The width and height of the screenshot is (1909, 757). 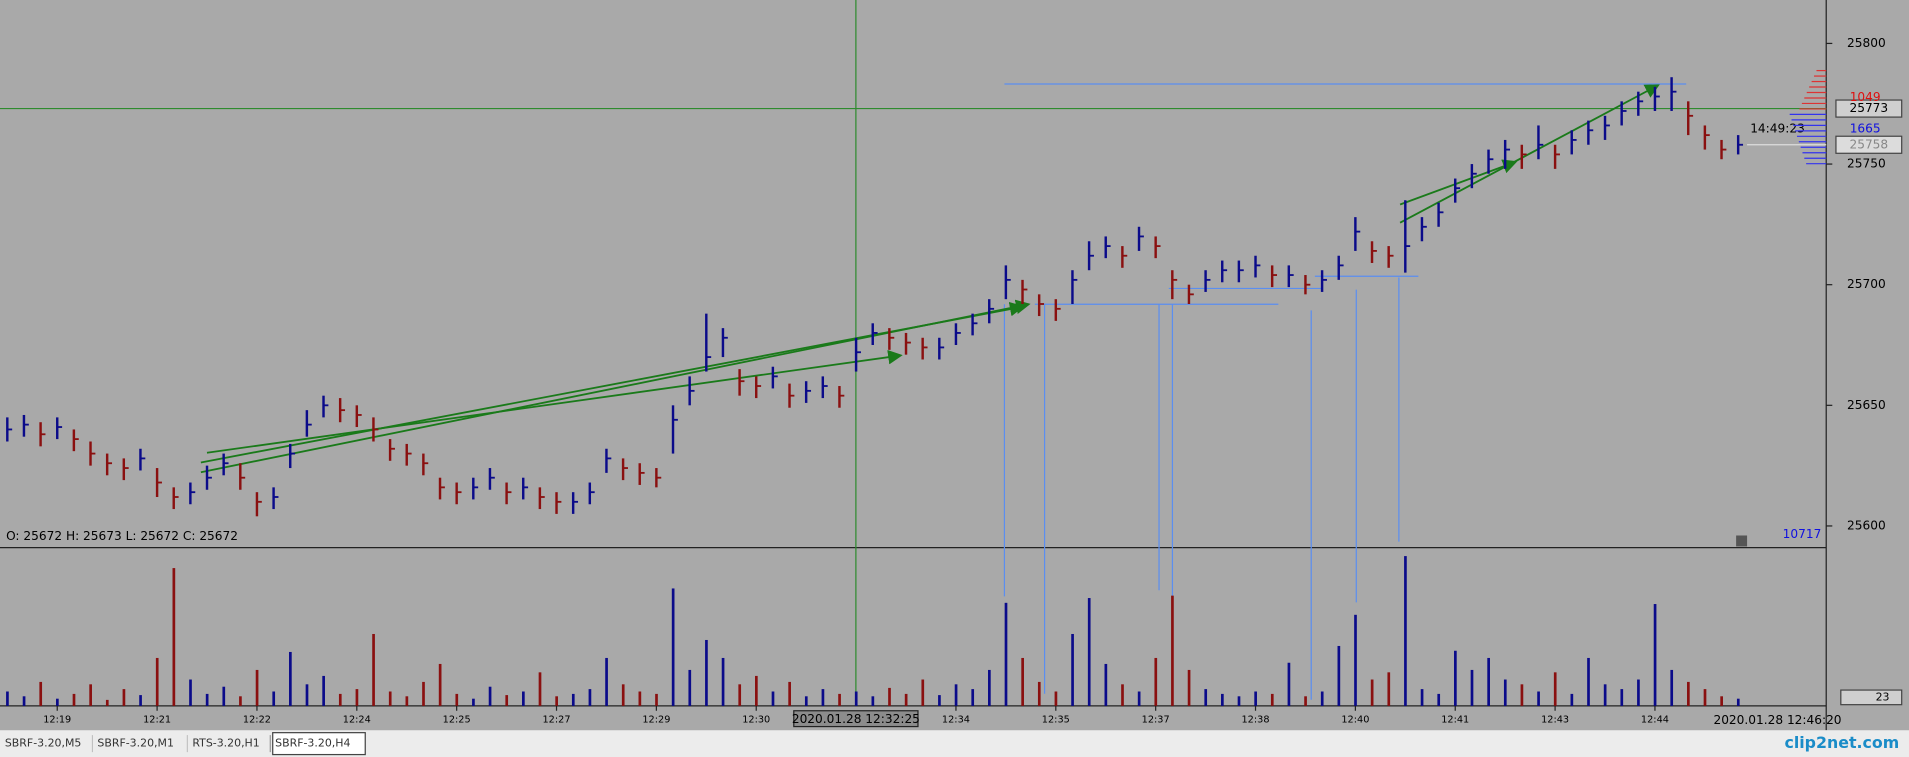 What do you see at coordinates (57, 719) in the screenshot?
I see `x-tick-label: 12:19` at bounding box center [57, 719].